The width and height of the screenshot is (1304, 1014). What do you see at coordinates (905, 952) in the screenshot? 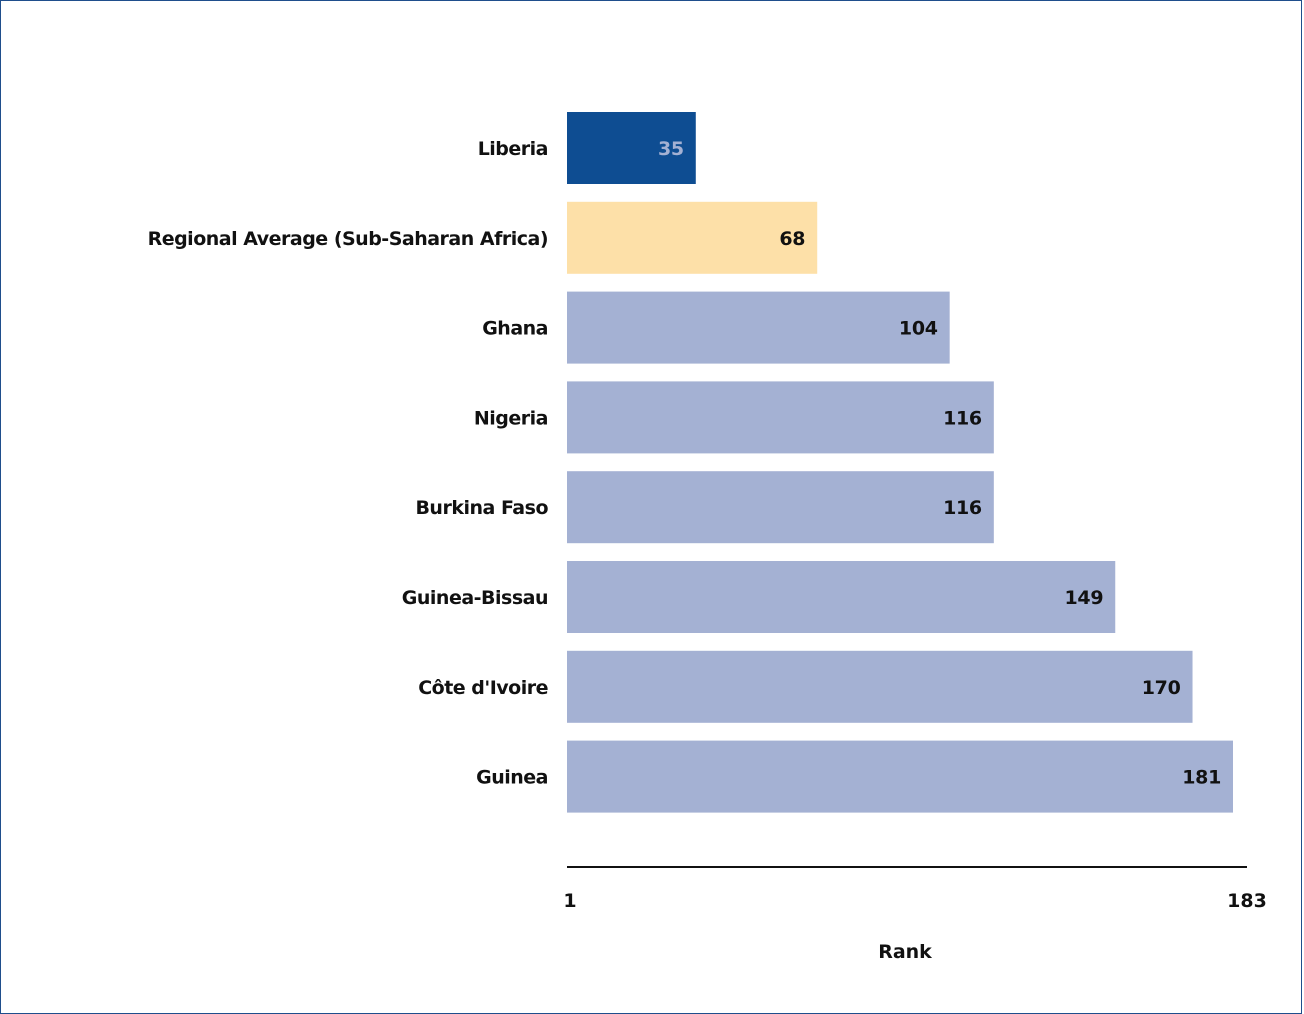
I see `x-axis-title: Rank` at bounding box center [905, 952].